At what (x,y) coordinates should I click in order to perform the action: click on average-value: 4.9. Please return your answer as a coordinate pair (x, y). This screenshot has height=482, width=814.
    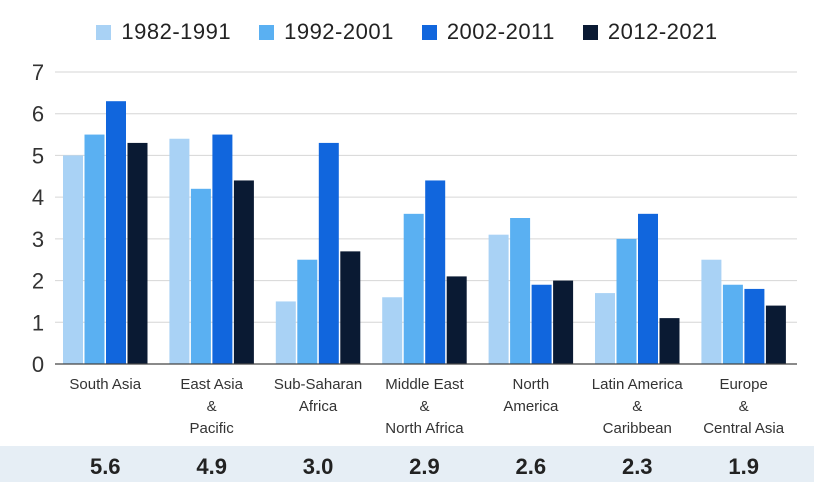
    Looking at the image, I should click on (211, 466).